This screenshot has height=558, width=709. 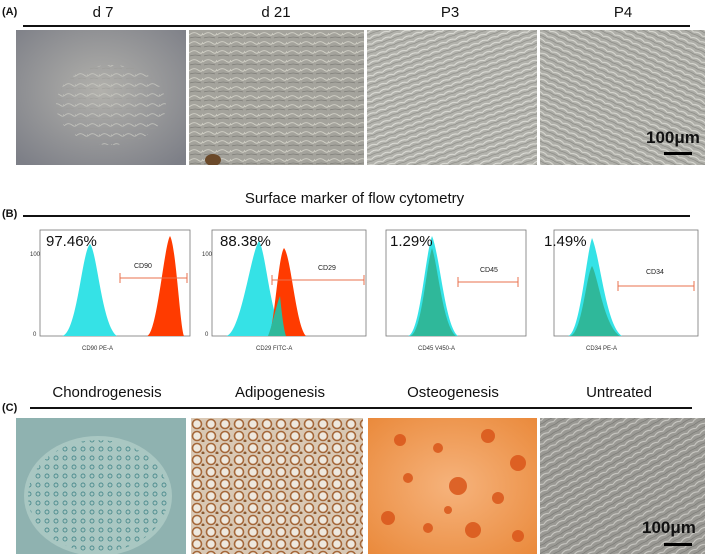 I want to click on panel-b-title: Surface marker of flow cytometry, so click(x=354, y=198).